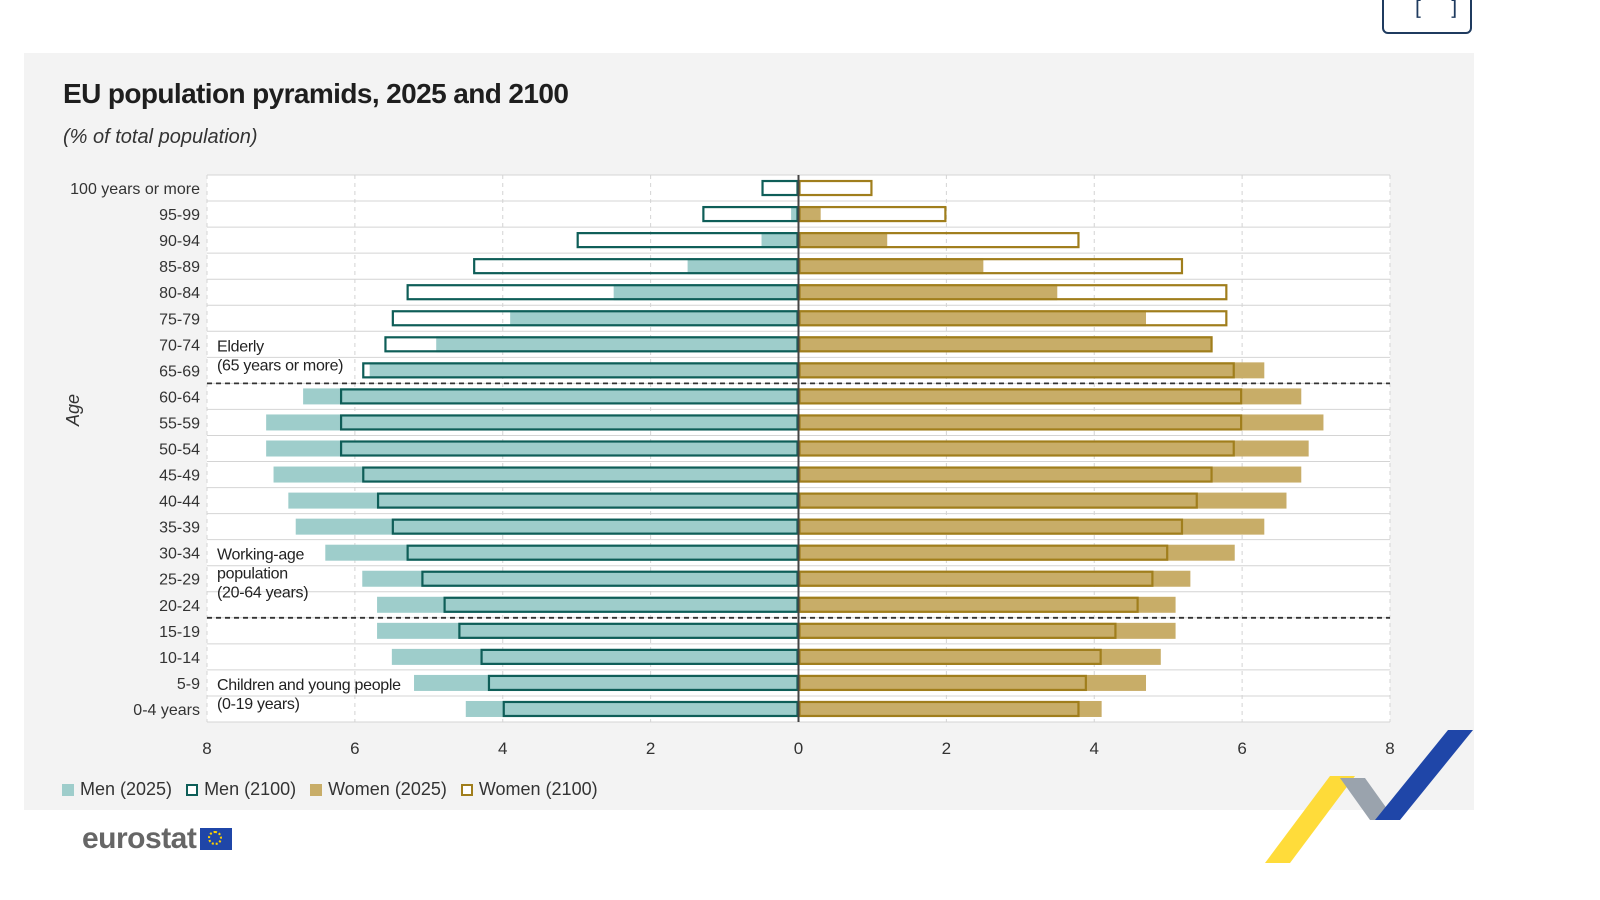  I want to click on group-label-elderly-line-1: (65 years or more), so click(280, 365).